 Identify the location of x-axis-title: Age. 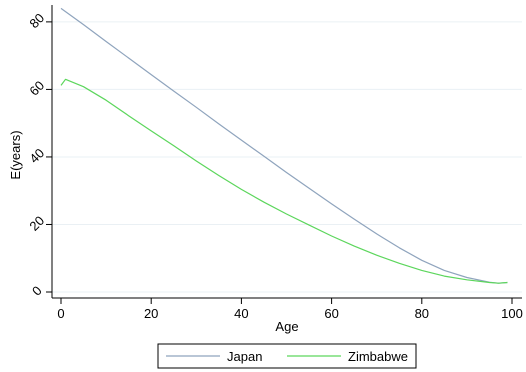
(286, 326).